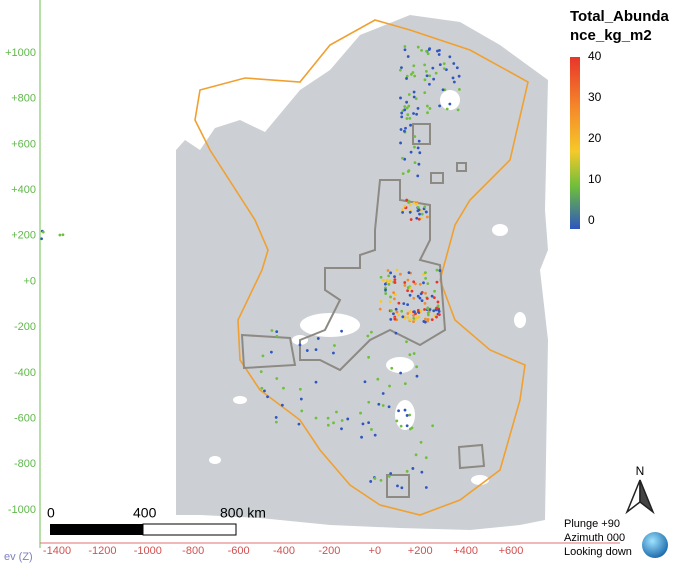  What do you see at coordinates (611, 35) in the screenshot?
I see `legend-title: nce_kg_m2` at bounding box center [611, 35].